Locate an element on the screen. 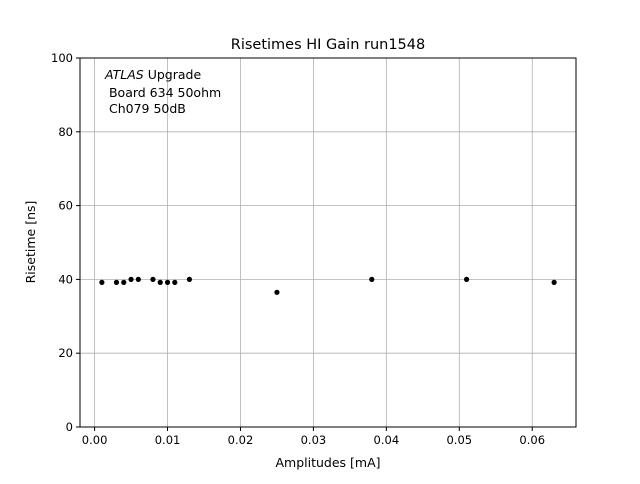 The height and width of the screenshot is (484, 640). y-tick-label: 0 is located at coordinates (69, 427).